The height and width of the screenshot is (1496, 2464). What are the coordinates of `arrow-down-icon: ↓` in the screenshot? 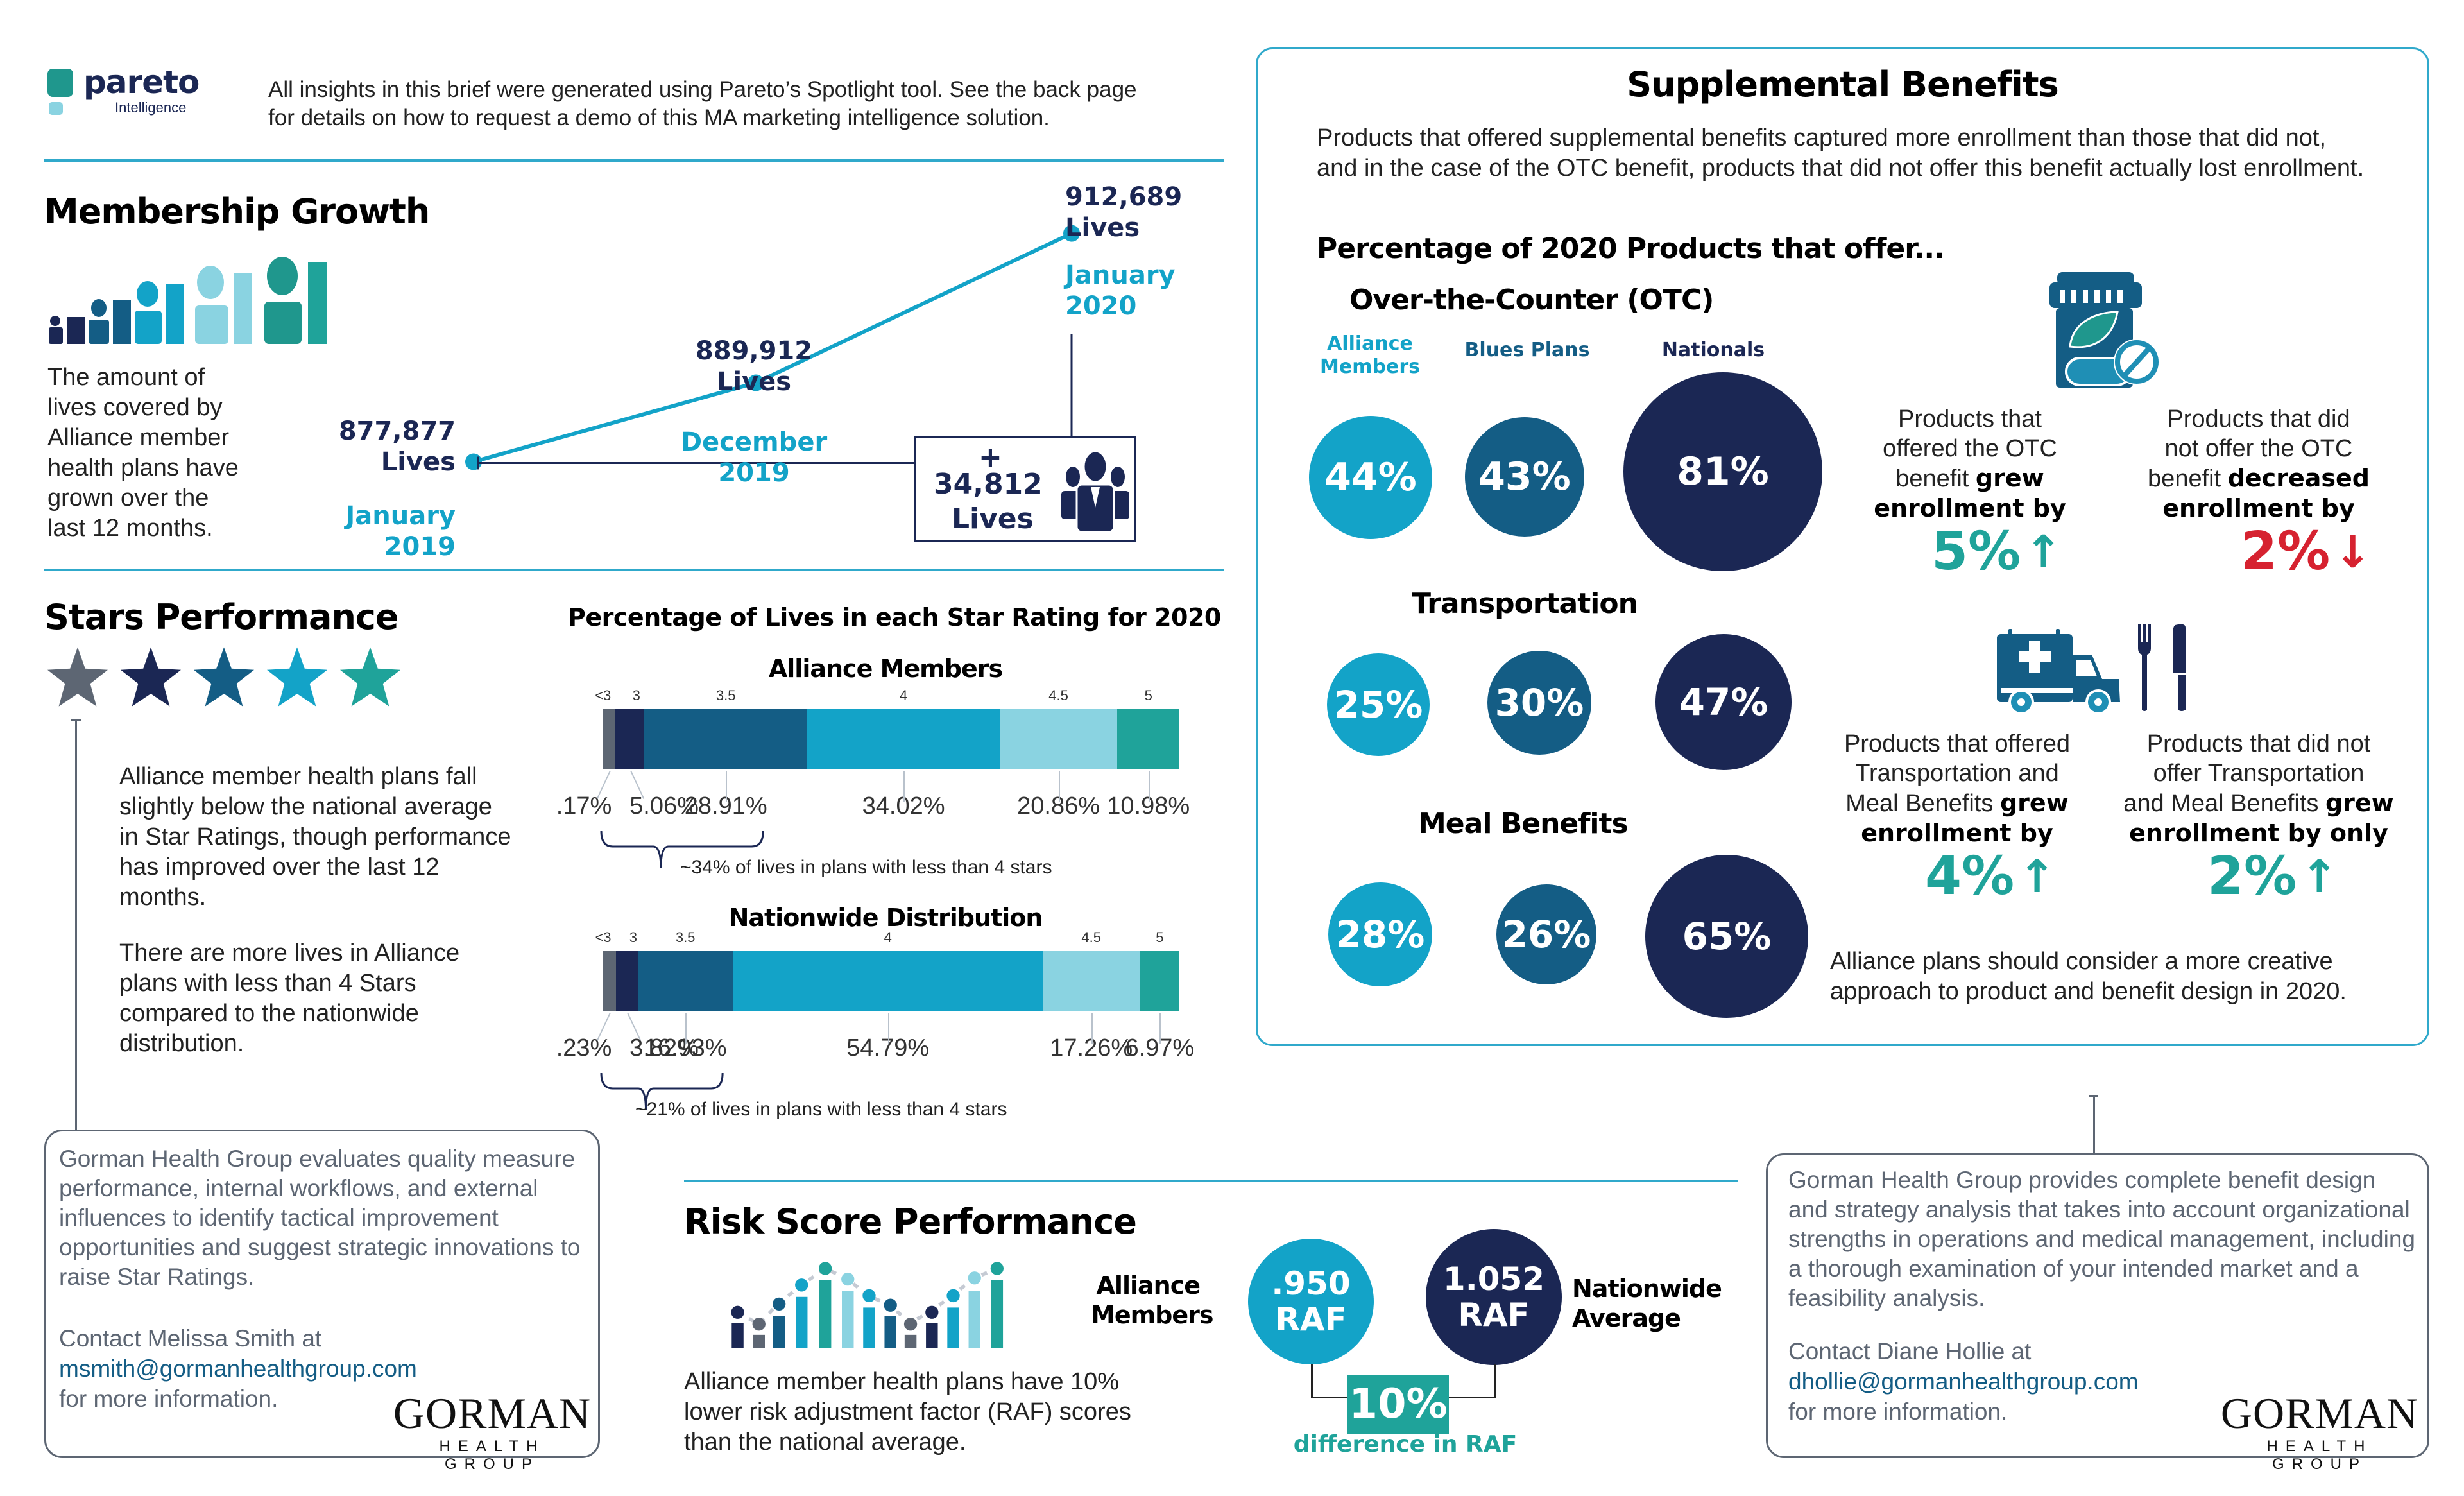 It's located at (2353, 551).